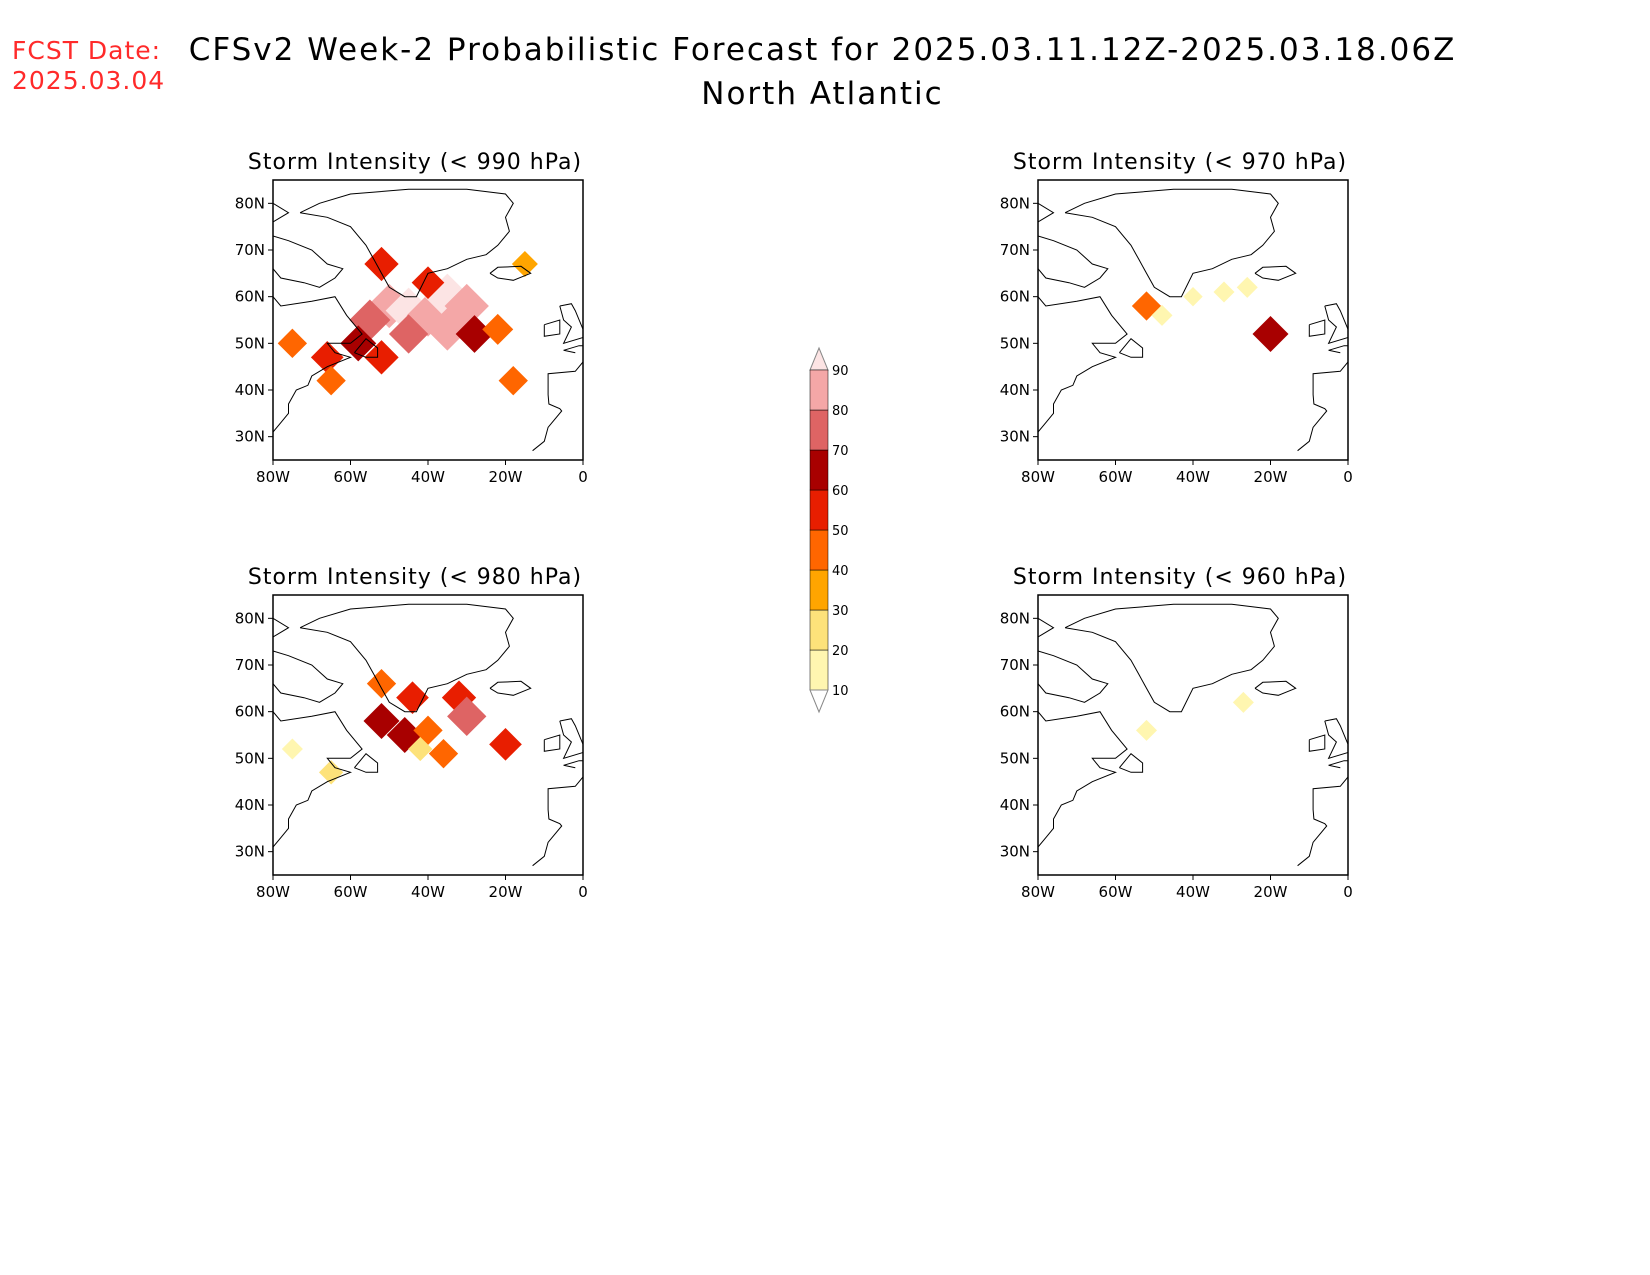  Describe the element at coordinates (1176, 332) in the screenshot. I see `map-970: 80W 60W 40W 20W 0 80N 70N 60N 50N 40N 30N` at that location.